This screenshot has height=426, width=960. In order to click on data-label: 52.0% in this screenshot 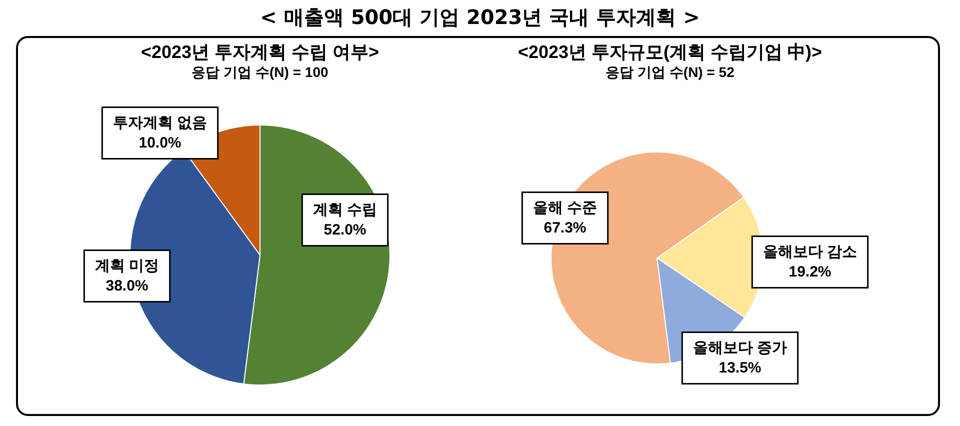, I will do `click(345, 230)`.